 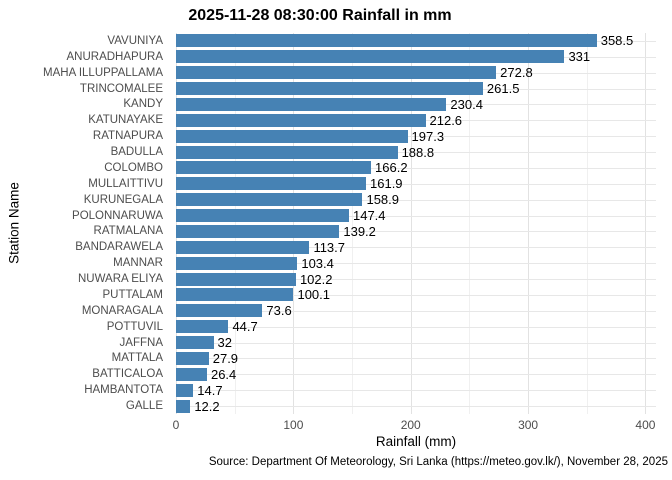 What do you see at coordinates (128, 231) in the screenshot?
I see `station-label: RATMALANA` at bounding box center [128, 231].